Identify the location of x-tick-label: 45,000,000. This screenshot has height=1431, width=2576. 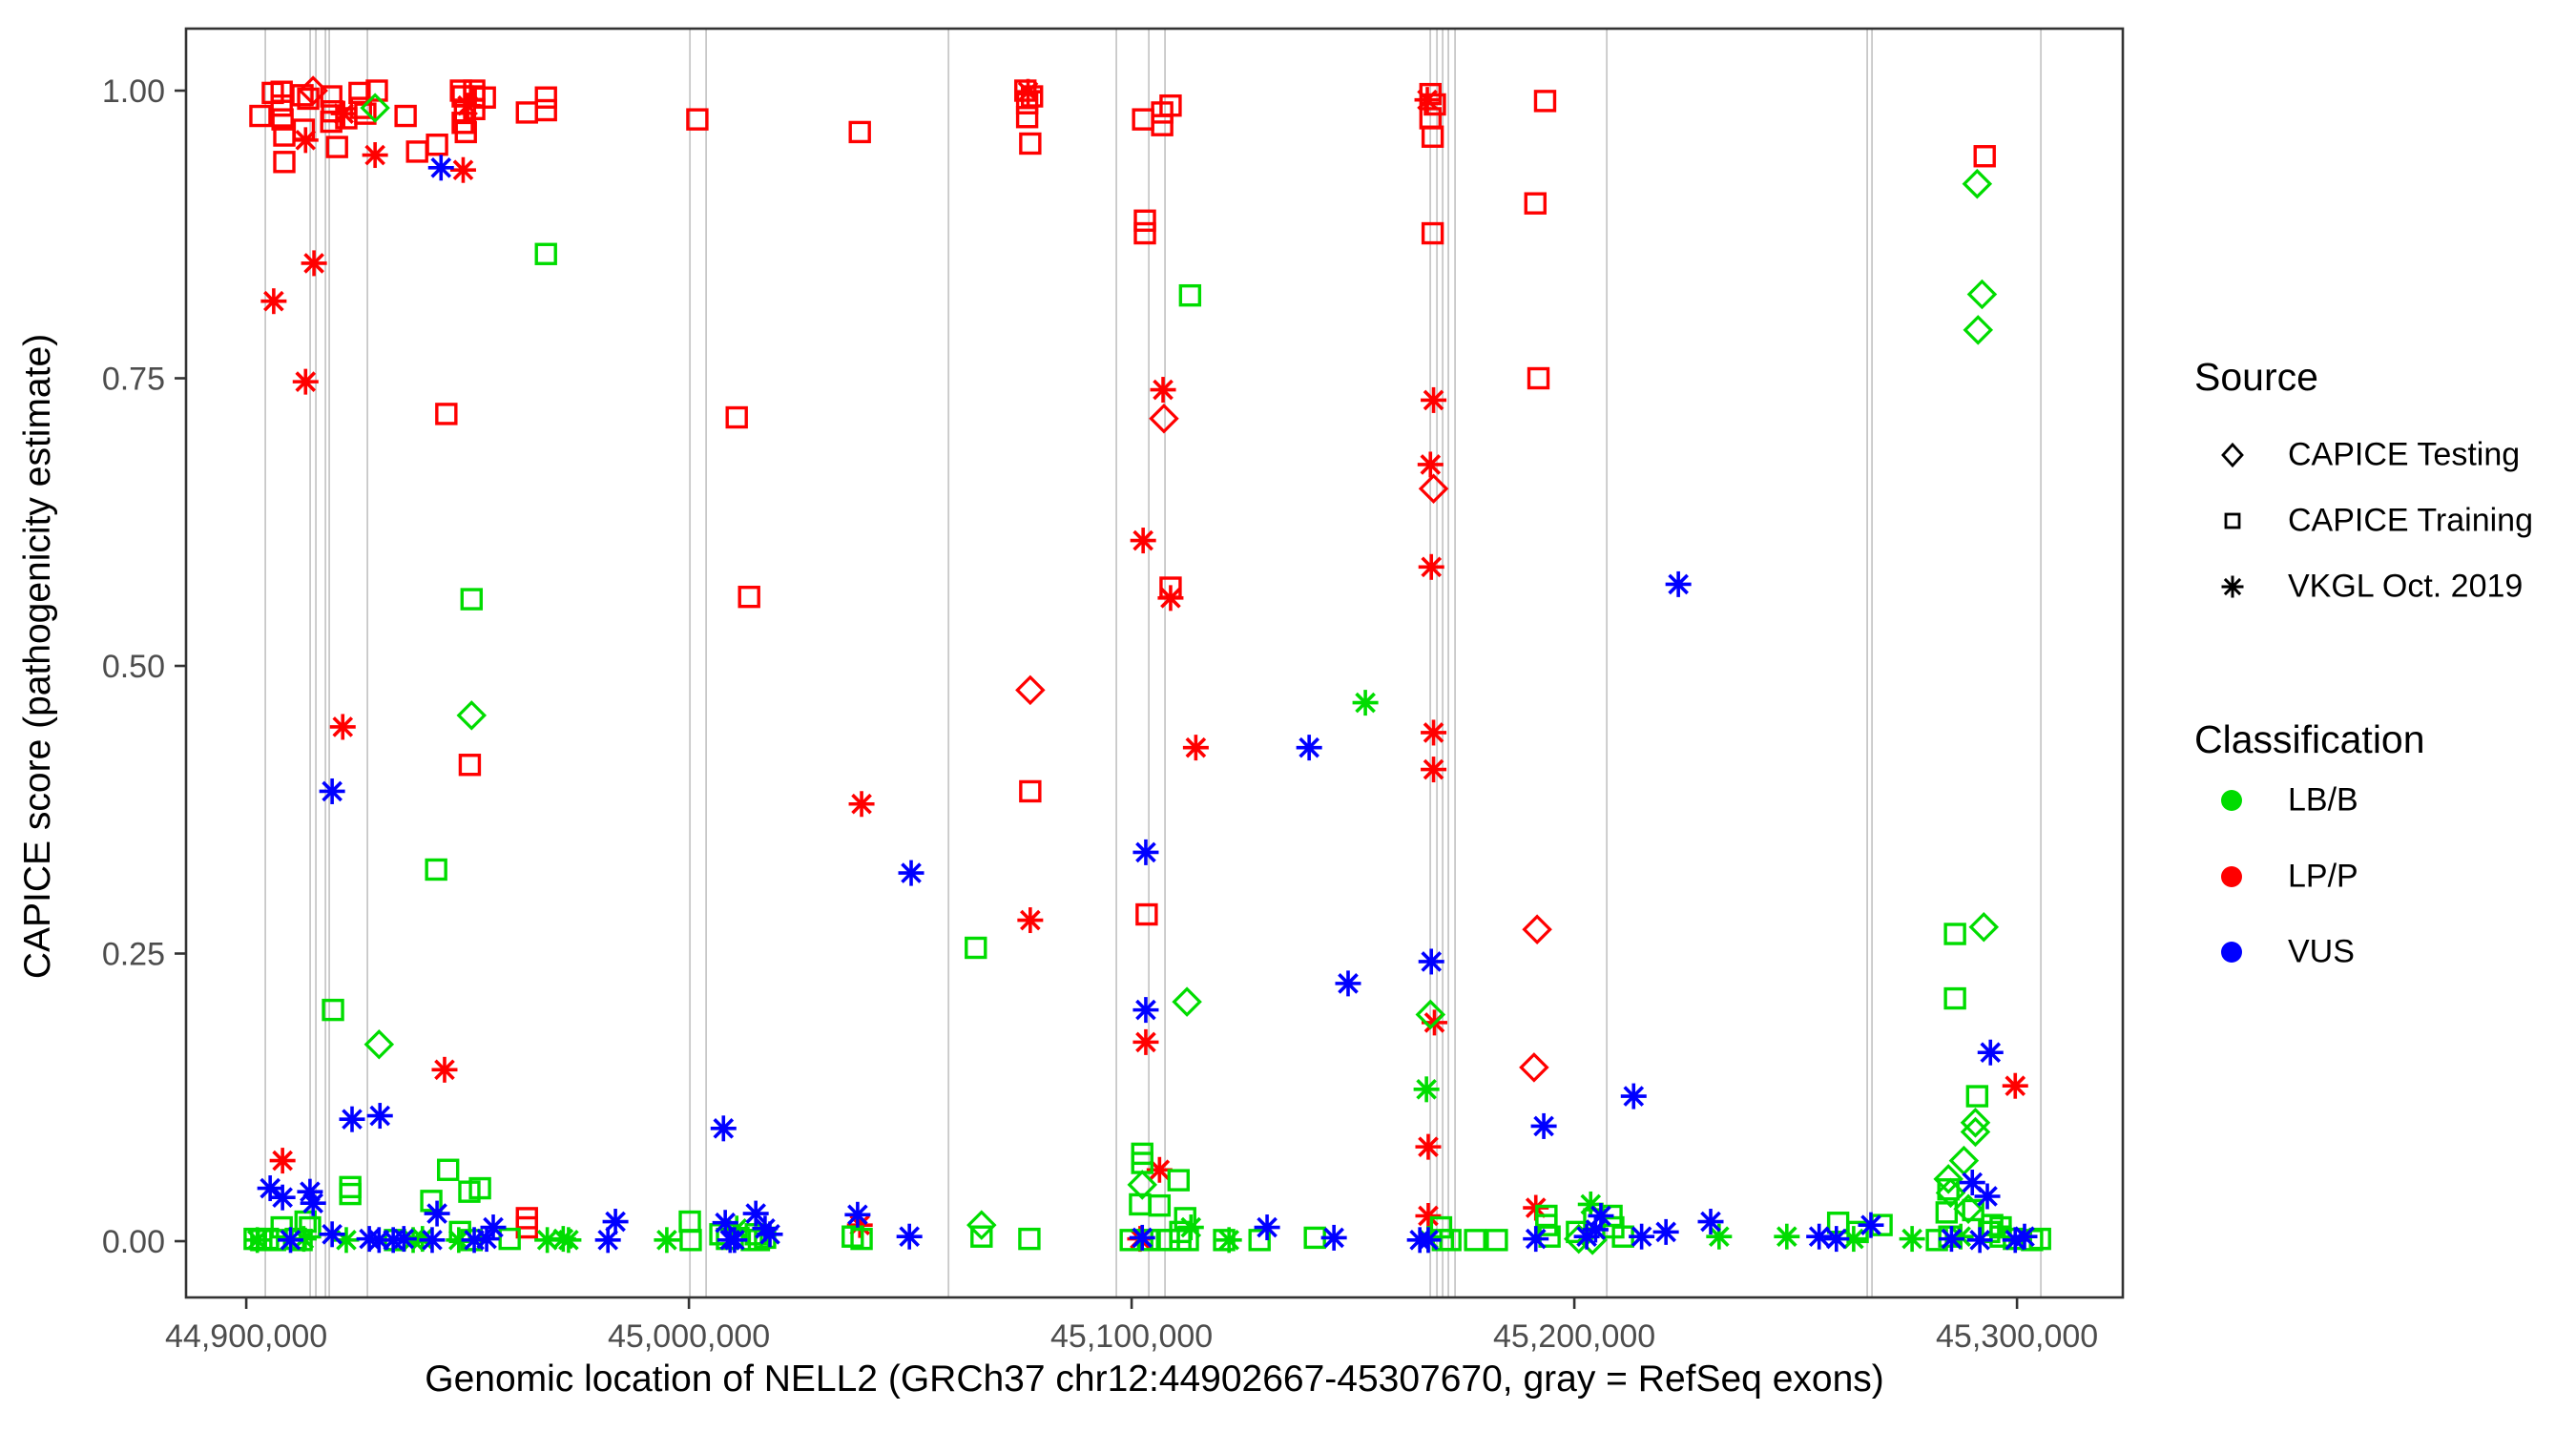
(689, 1336).